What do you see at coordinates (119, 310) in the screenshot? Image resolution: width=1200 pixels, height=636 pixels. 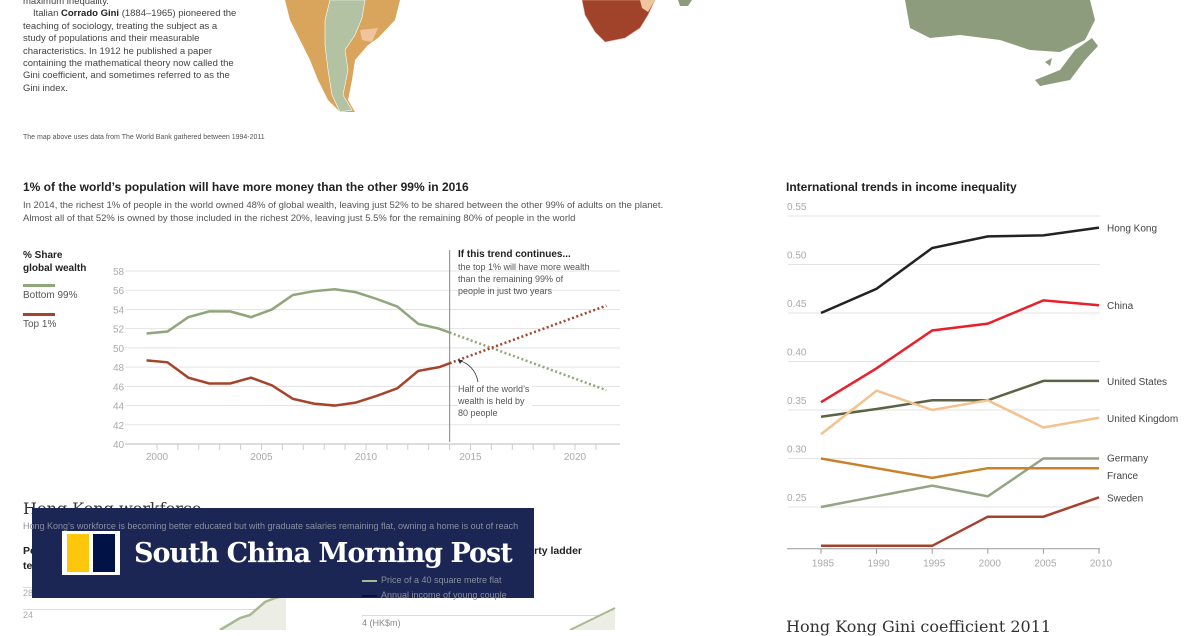 I see `y-tick-label: 54` at bounding box center [119, 310].